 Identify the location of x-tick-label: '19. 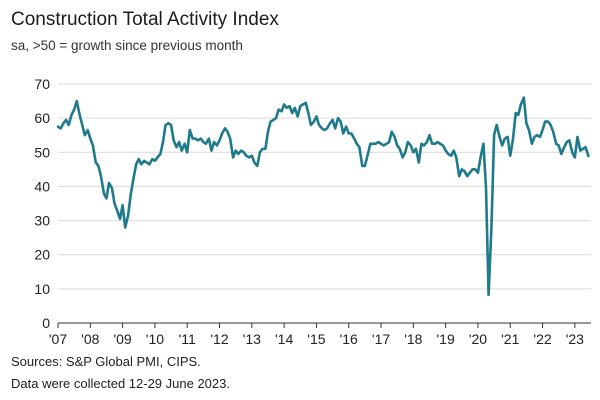
(446, 339).